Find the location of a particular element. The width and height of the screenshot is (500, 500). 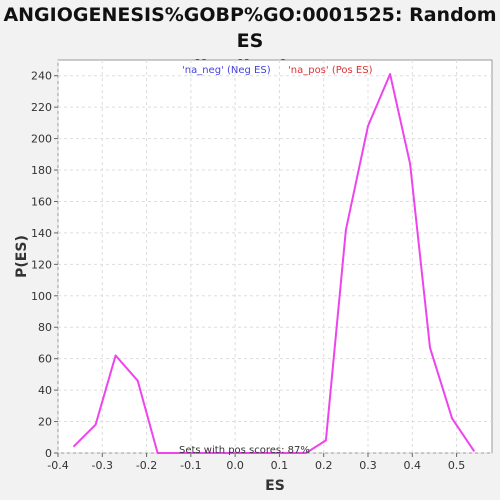

y-tick-label: 0 is located at coordinates (48, 453).